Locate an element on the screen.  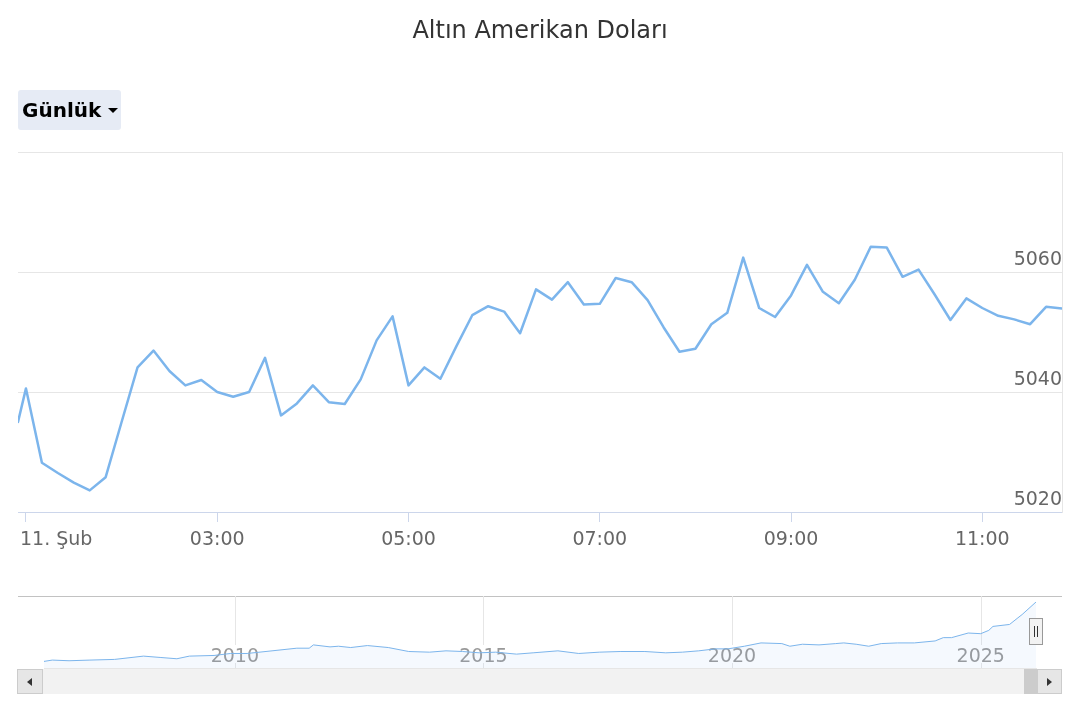
x-tick-label: 03:00 is located at coordinates (217, 538).